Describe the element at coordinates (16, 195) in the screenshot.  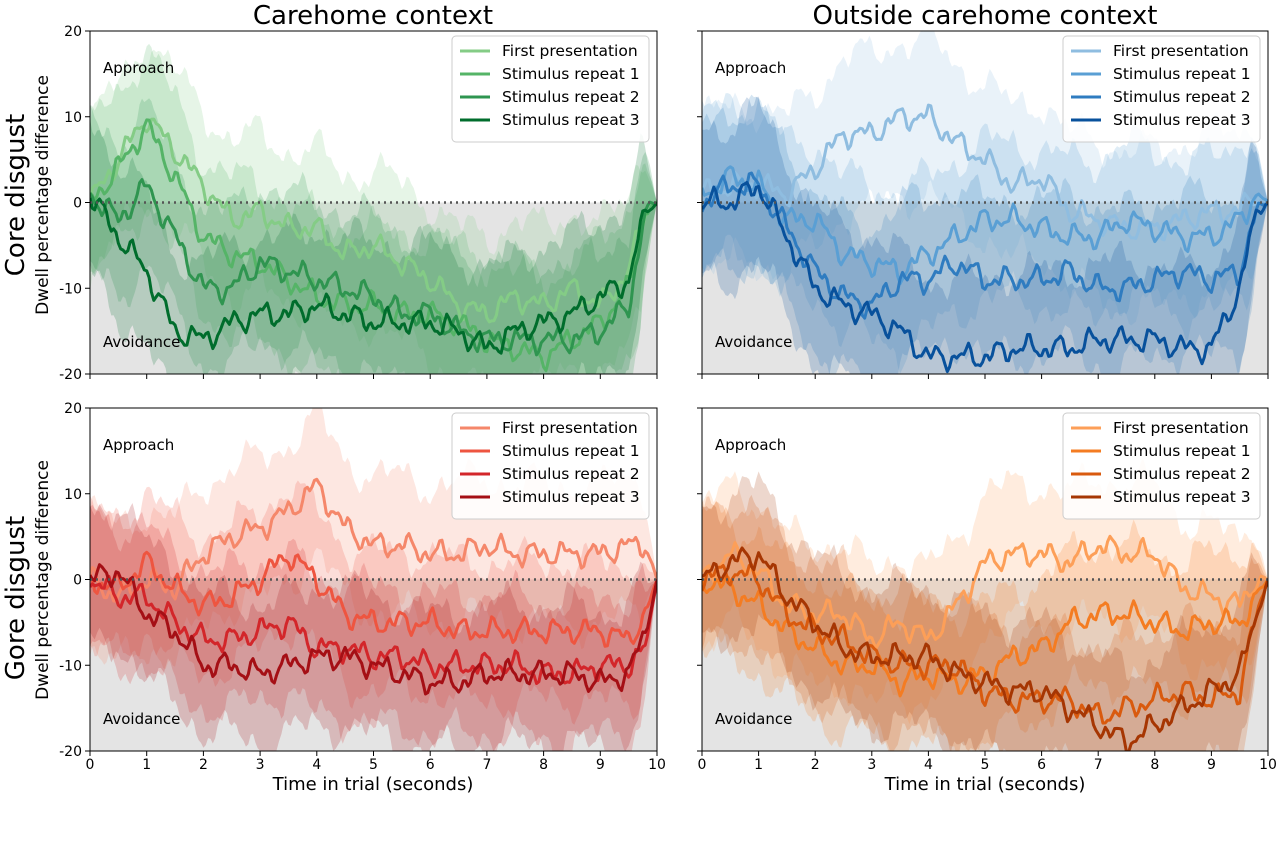
I see `row-title-core-disgust: Core disgust` at that location.